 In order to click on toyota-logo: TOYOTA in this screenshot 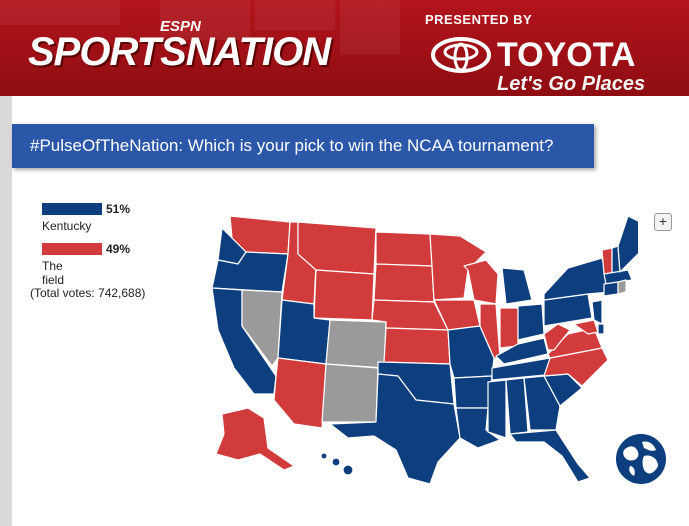, I will do `click(566, 55)`.